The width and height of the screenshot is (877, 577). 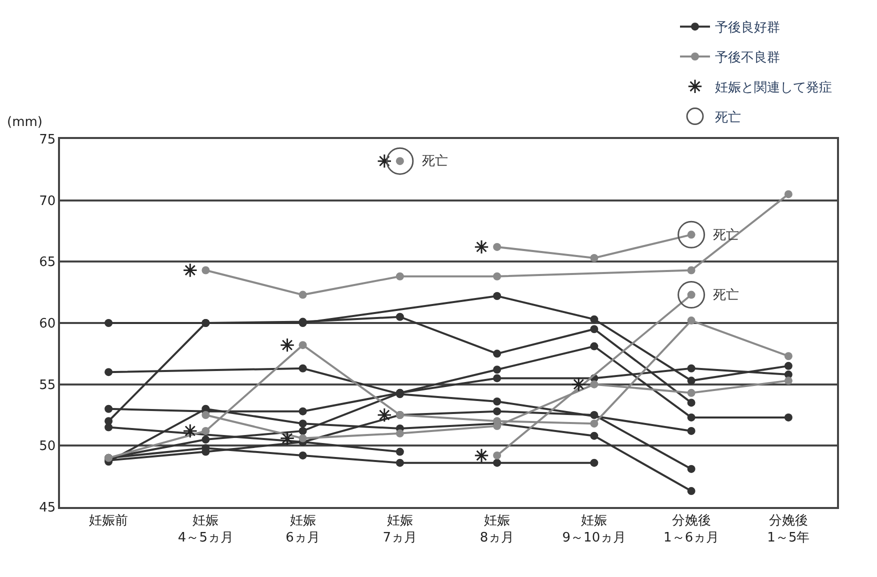 What do you see at coordinates (400, 529) in the screenshot?
I see `x-tick-label: 妊娠 7ヵ月` at bounding box center [400, 529].